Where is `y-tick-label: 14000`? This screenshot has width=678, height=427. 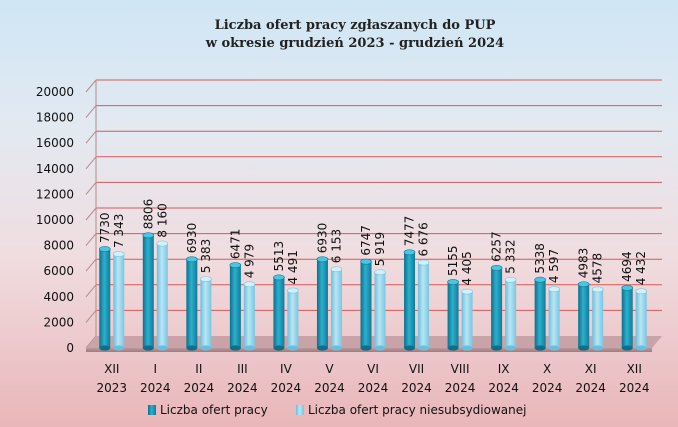
y-tick-label: 14000 is located at coordinates (55, 169).